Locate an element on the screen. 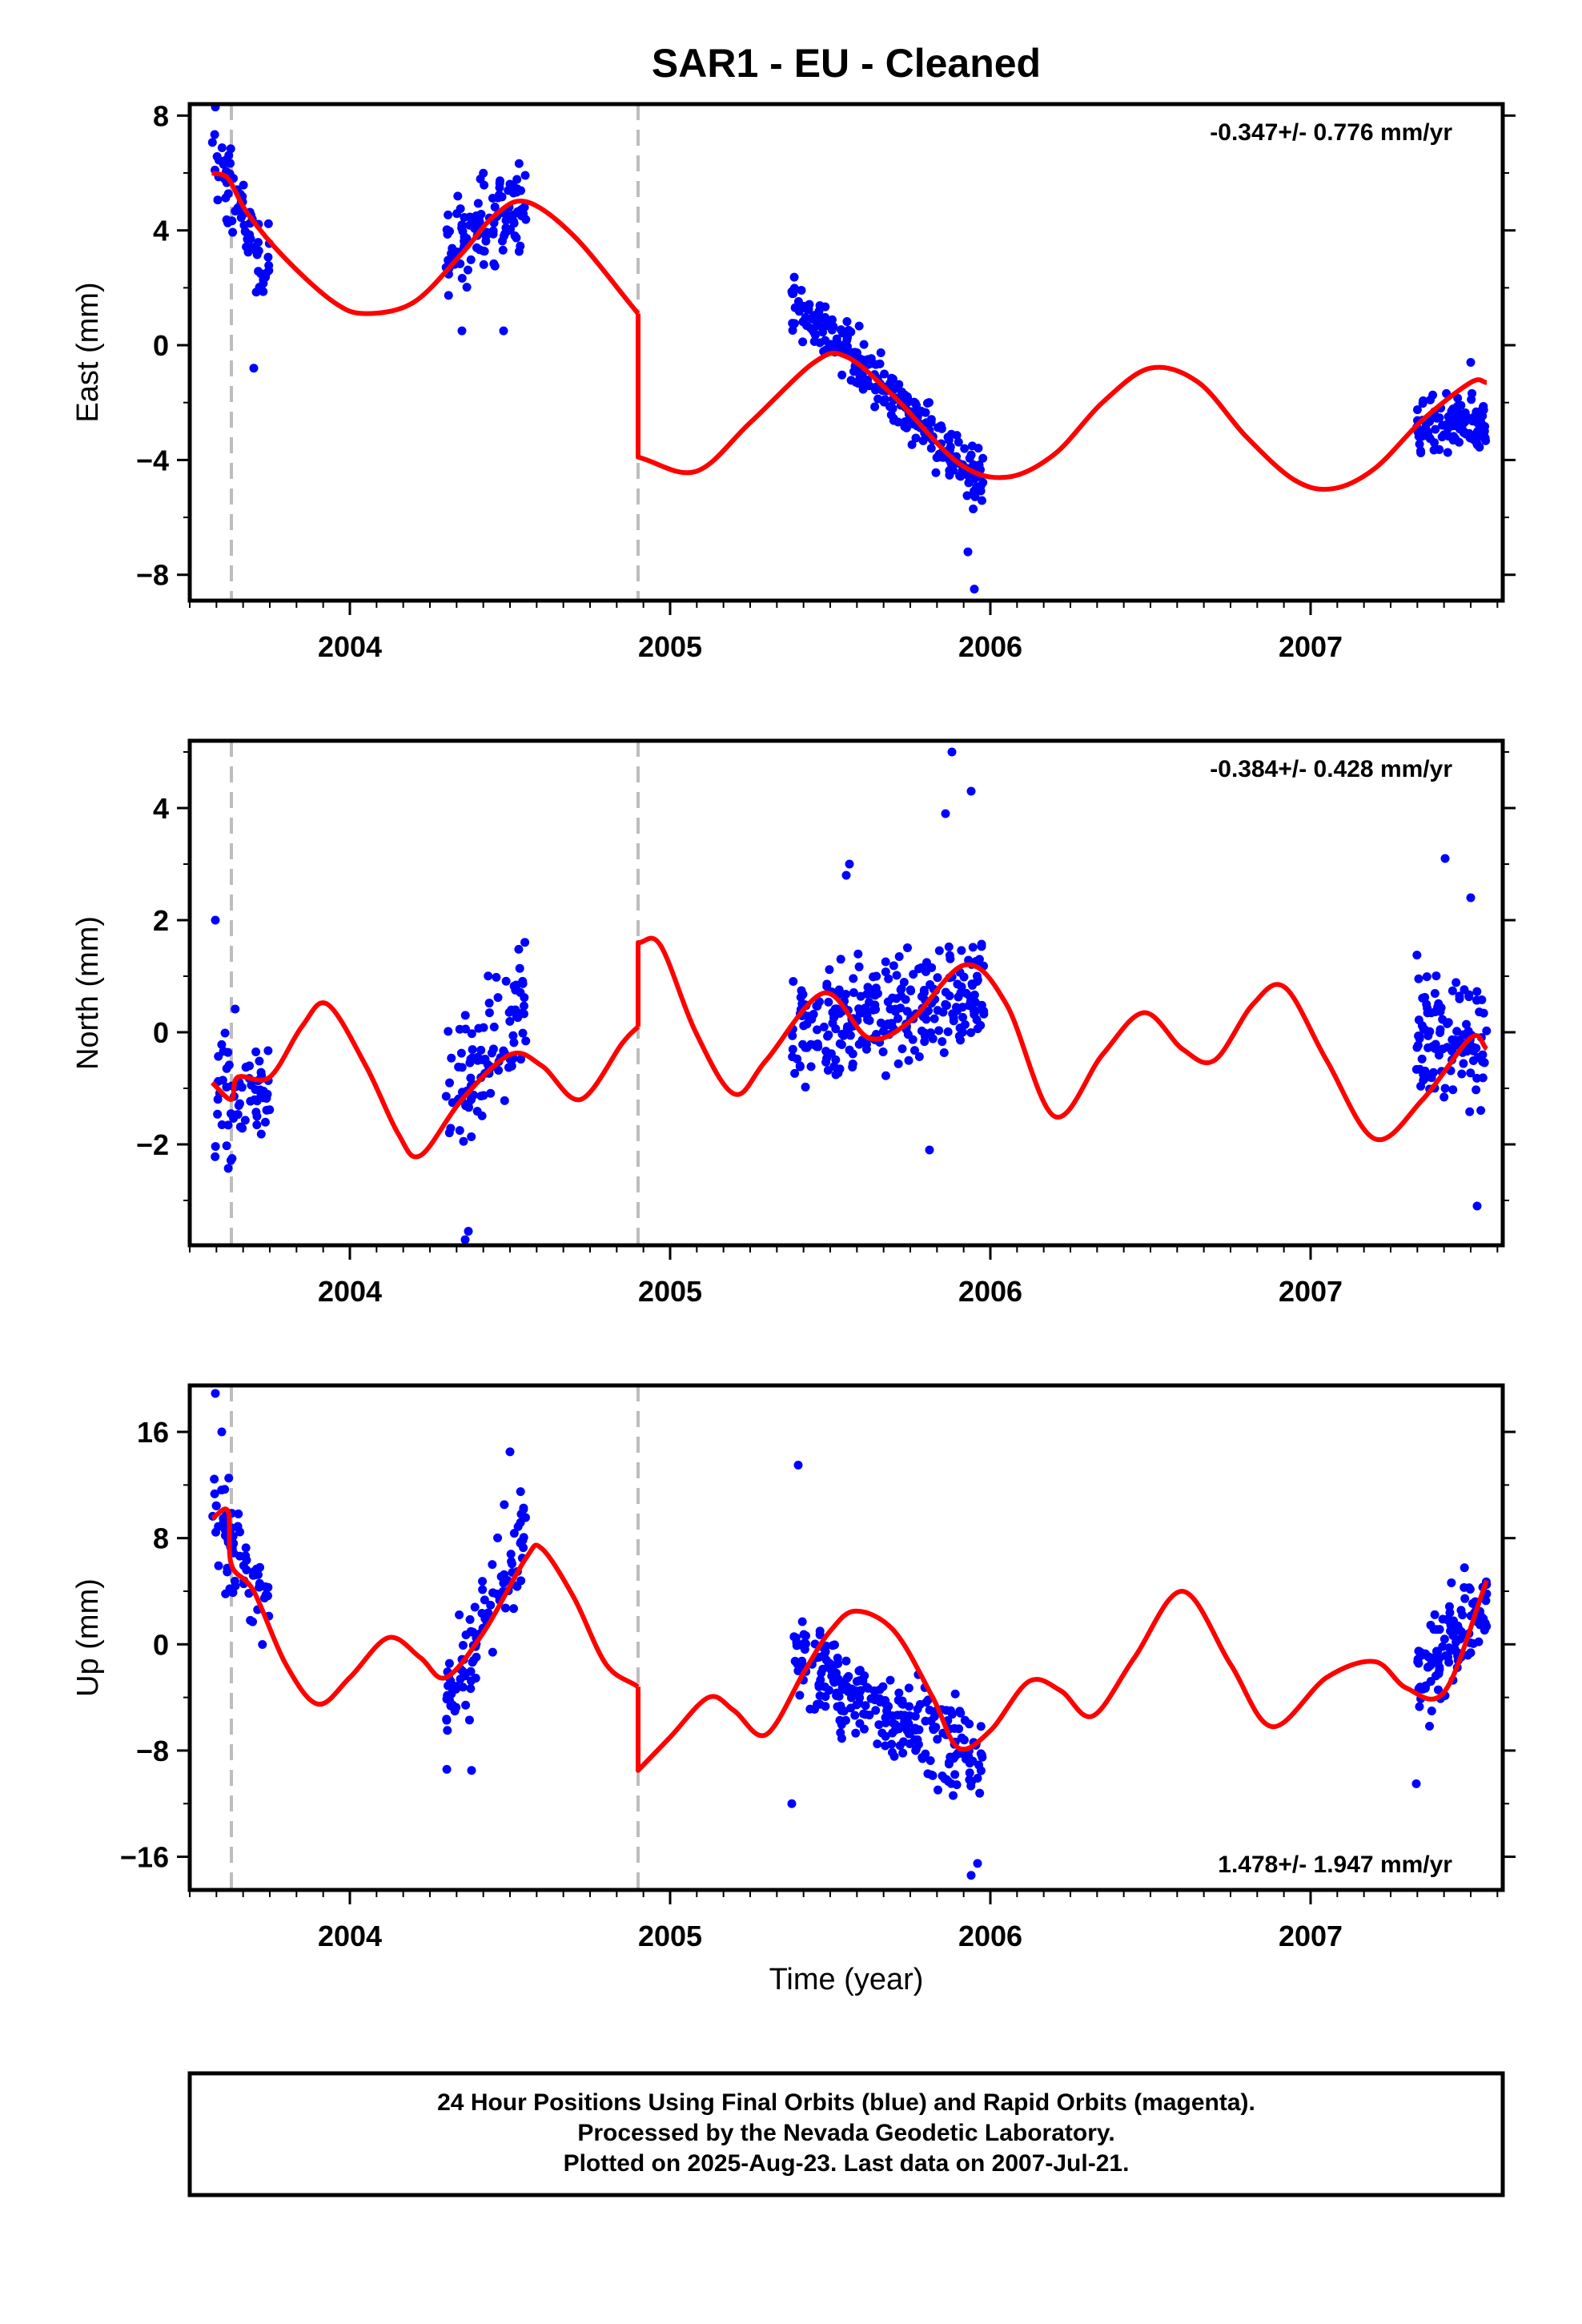 Image resolution: width=1582 pixels, height=2324 pixels. model-curve is located at coordinates (850, 1639).